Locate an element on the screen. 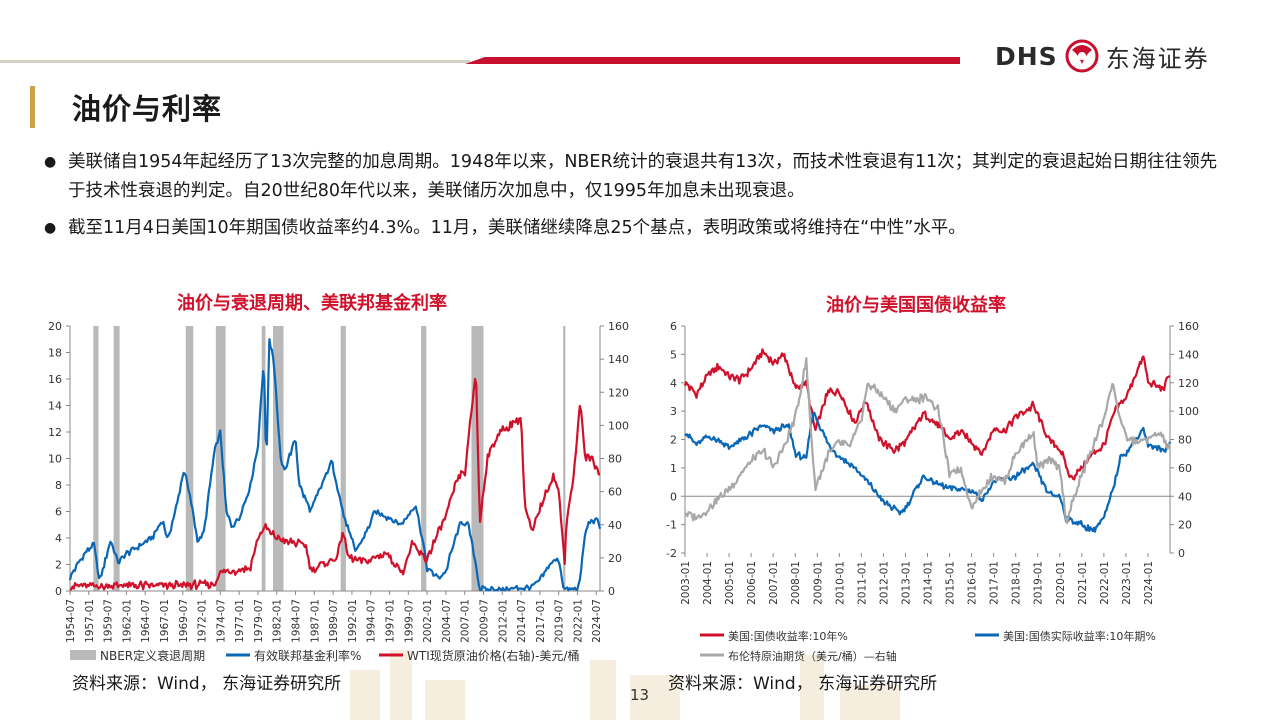 The image size is (1280, 720). x-tick-label: 2014-07 is located at coordinates (522, 621).